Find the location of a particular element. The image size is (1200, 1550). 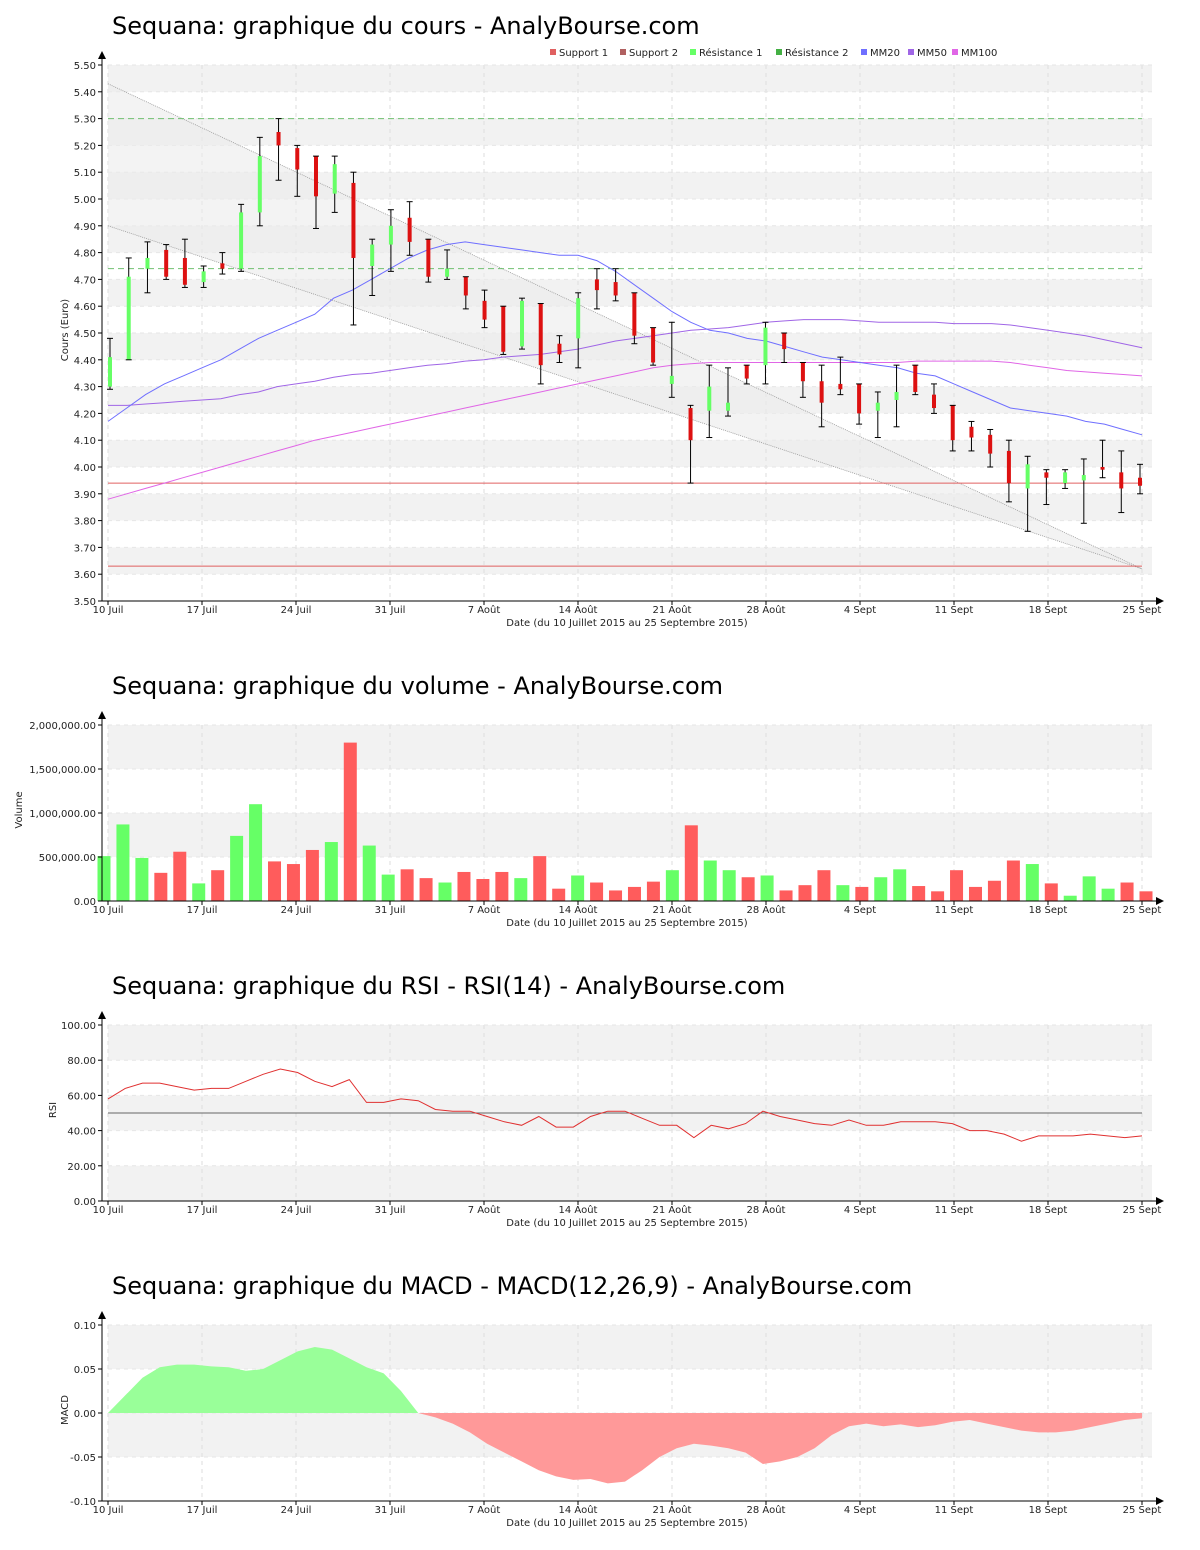

y-tick-label: 4.50 is located at coordinates (85, 334).